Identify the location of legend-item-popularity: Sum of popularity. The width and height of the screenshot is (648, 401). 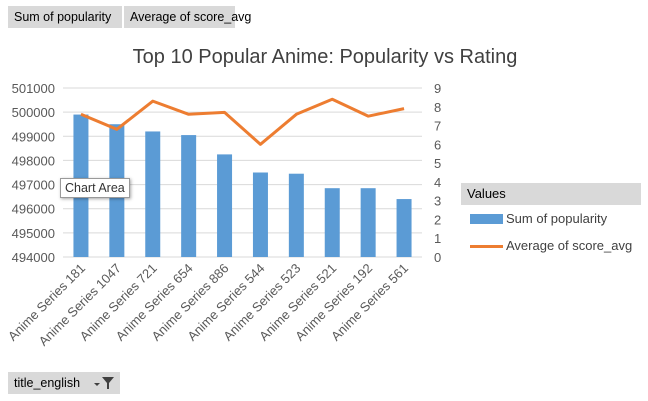
(557, 218).